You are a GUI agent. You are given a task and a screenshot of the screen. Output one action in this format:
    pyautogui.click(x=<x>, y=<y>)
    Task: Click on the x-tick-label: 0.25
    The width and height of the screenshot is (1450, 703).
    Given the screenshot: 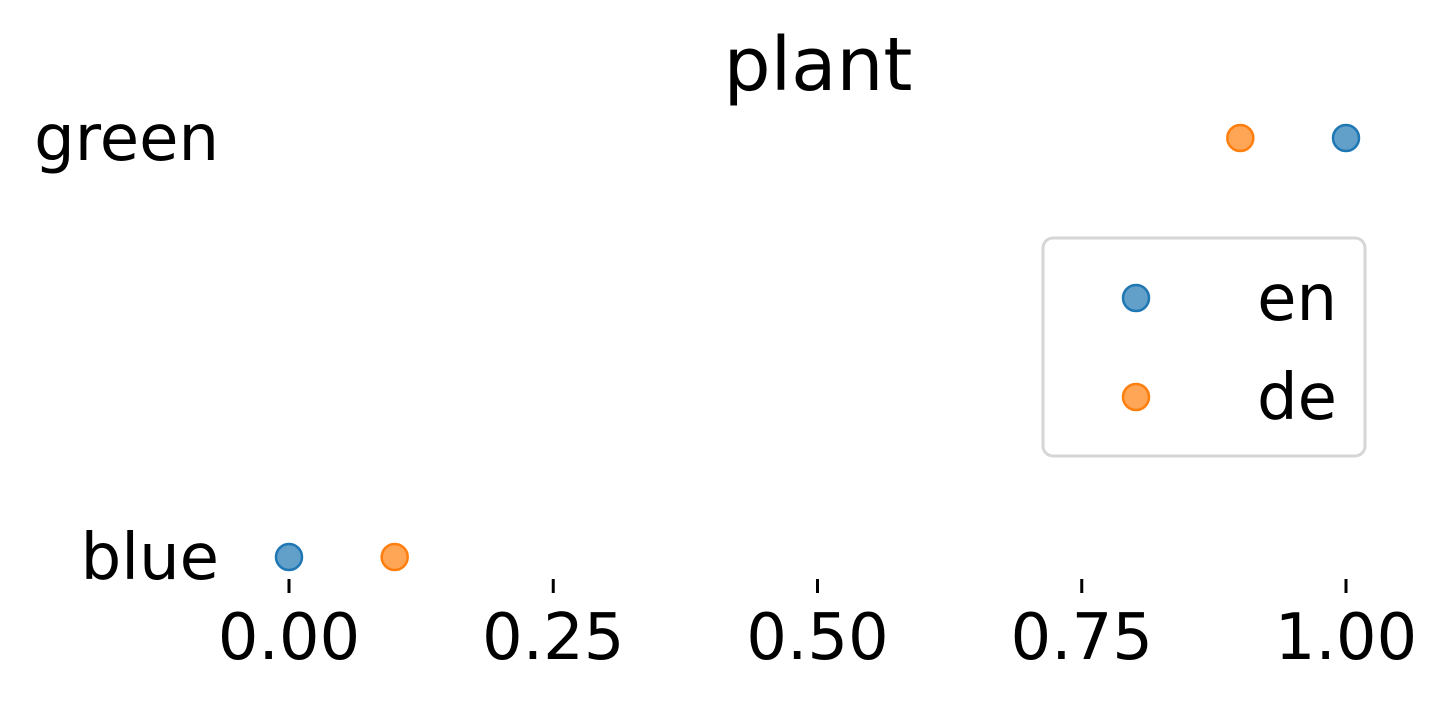 What is the action you would take?
    pyautogui.click(x=553, y=638)
    